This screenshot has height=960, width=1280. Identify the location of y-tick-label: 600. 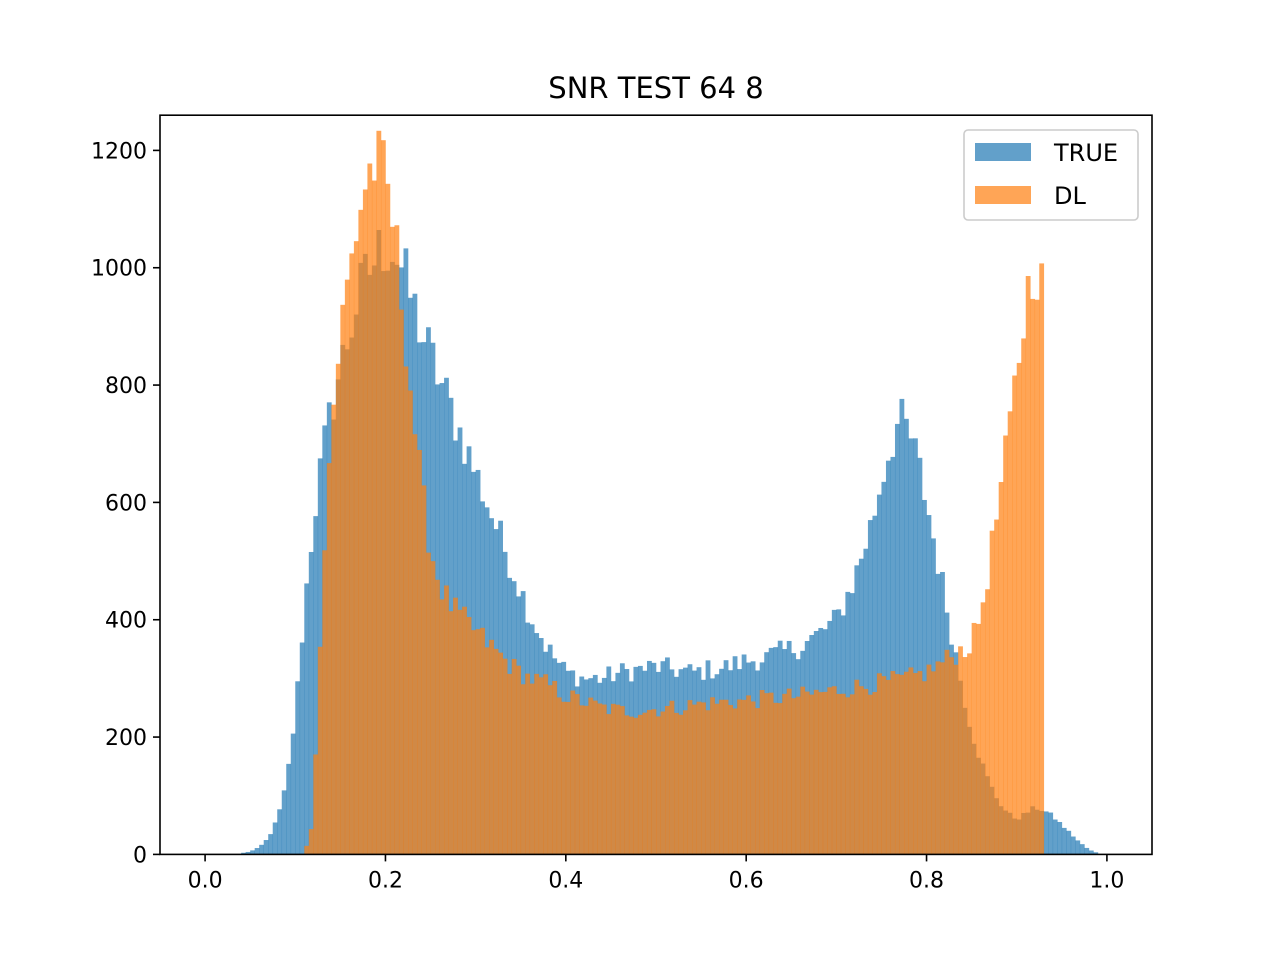
(126, 503).